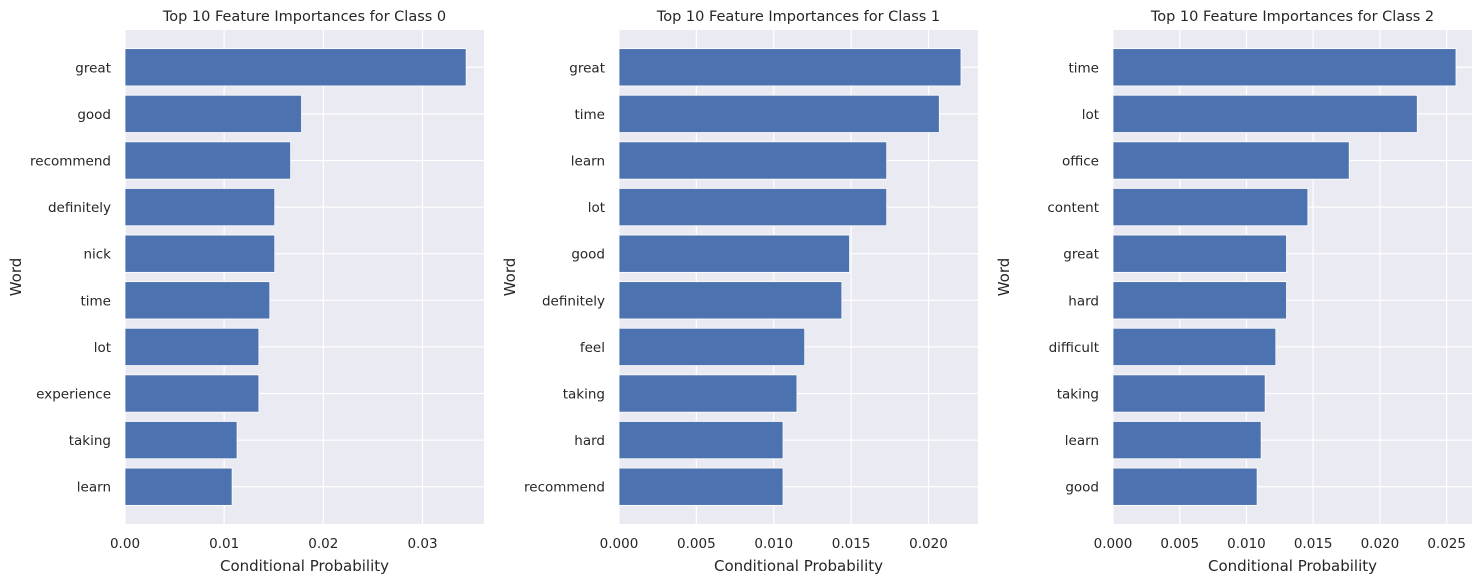 The height and width of the screenshot is (583, 1483). What do you see at coordinates (1446, 544) in the screenshot?
I see `x-tick-label: 0.025` at bounding box center [1446, 544].